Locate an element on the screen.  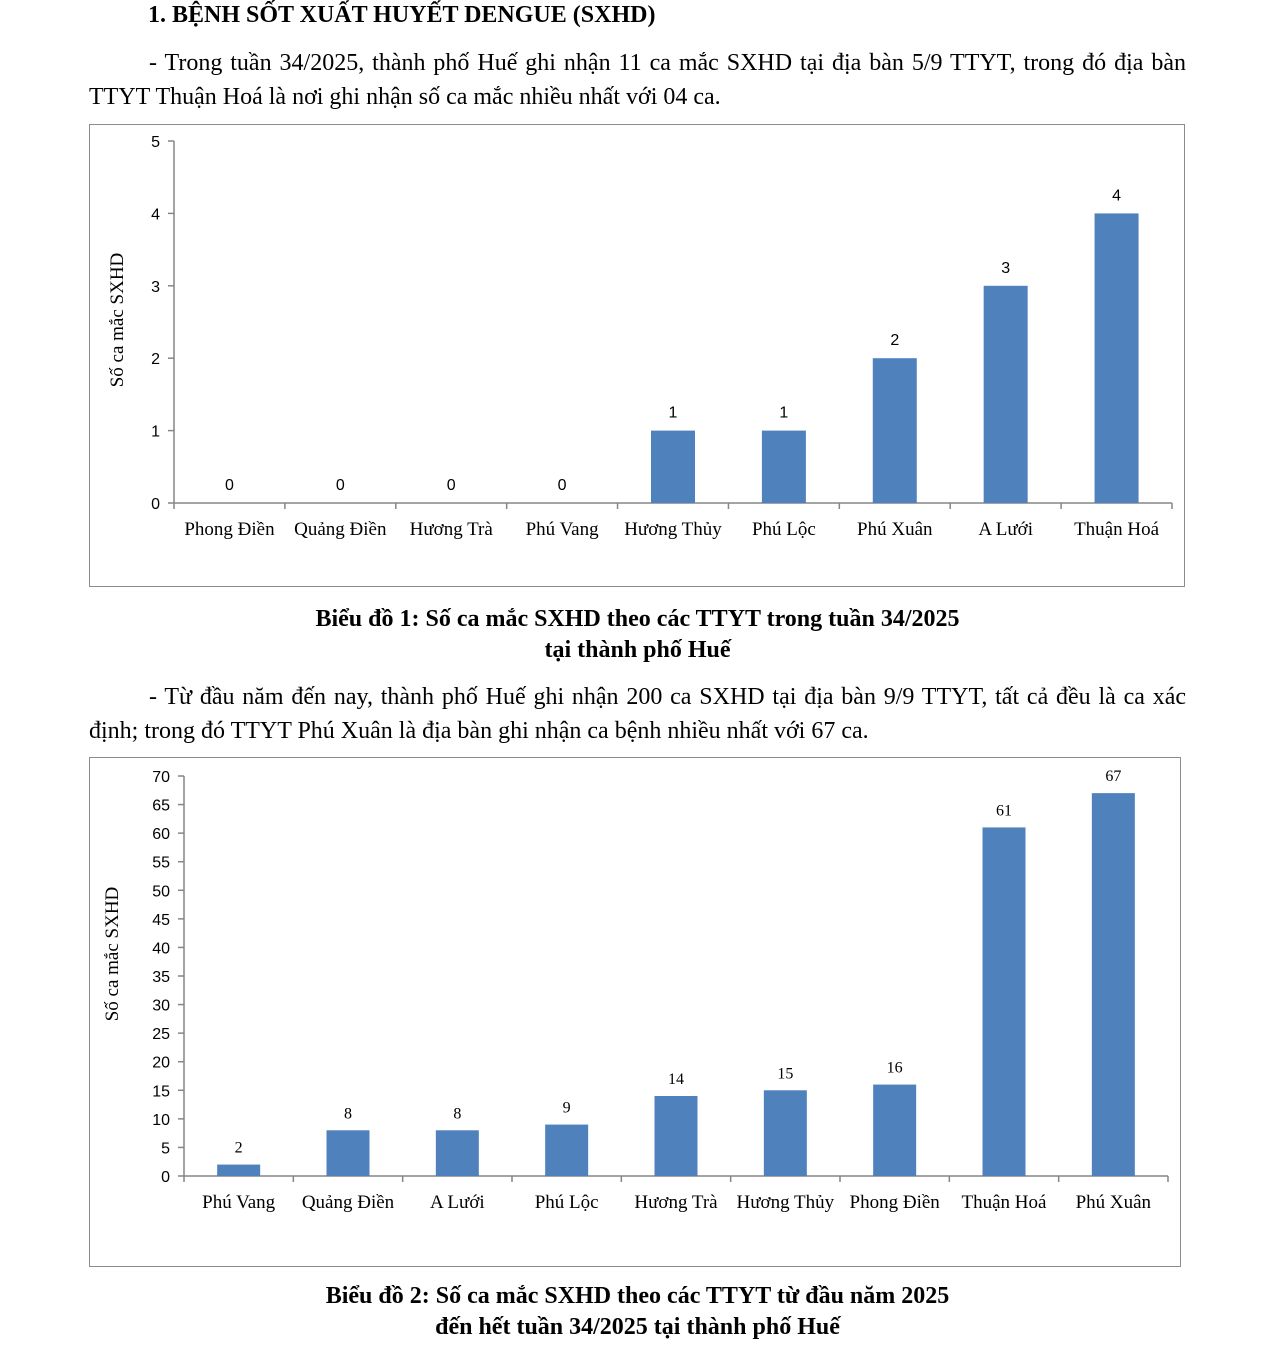
data-label: 9 is located at coordinates (567, 1108).